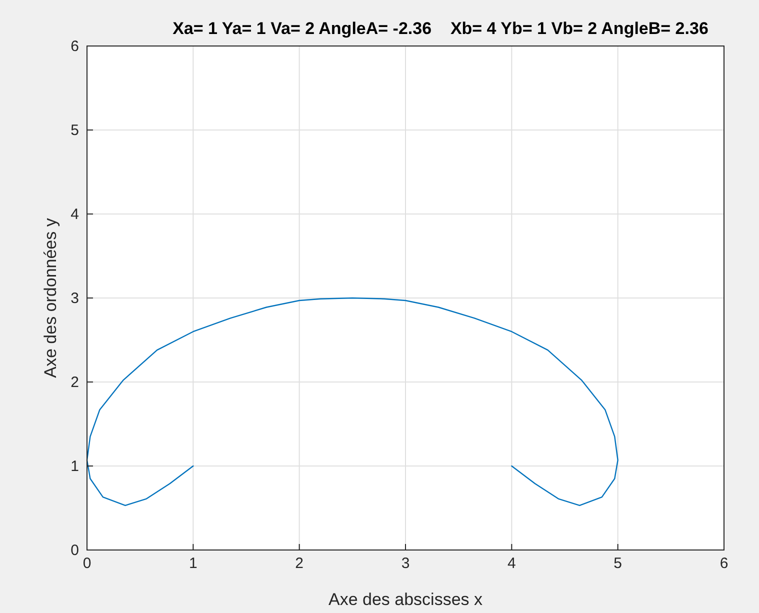 This screenshot has width=759, height=613. I want to click on y-tick-label: 0, so click(74, 550).